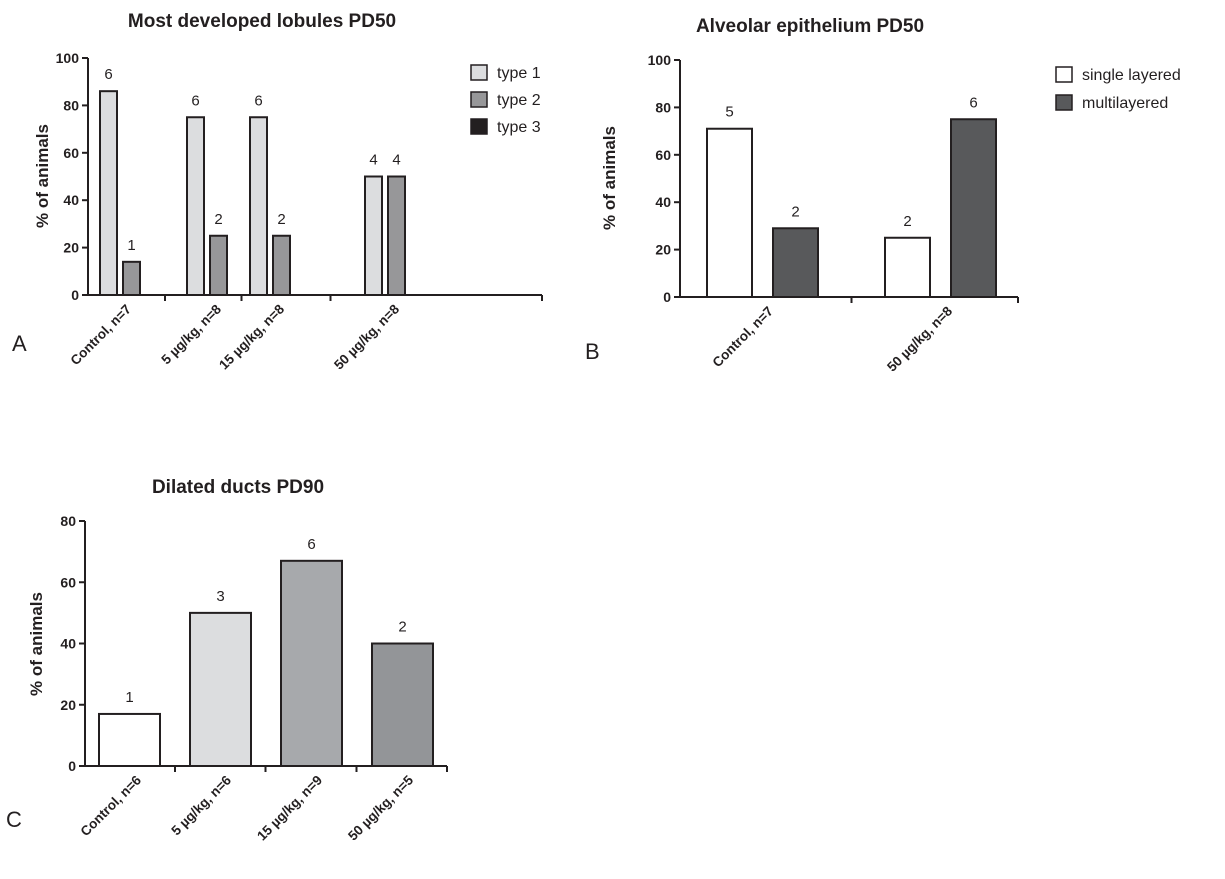  I want to click on legend-label: type 1, so click(519, 73).